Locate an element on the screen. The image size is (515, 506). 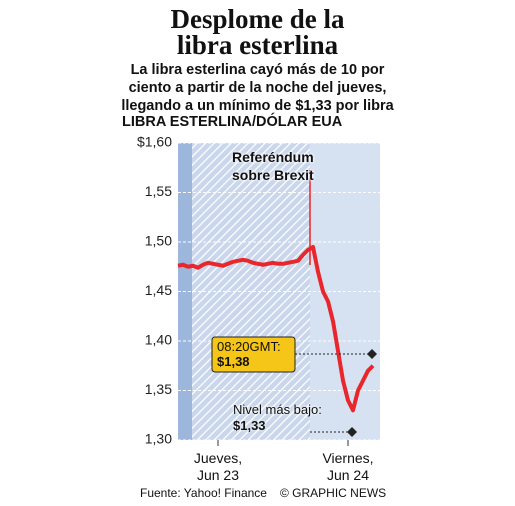
x-tick-label: Viernes, Jun 24 is located at coordinates (348, 466).